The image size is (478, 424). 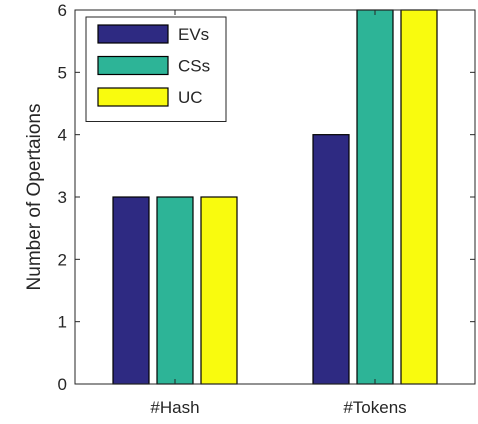 I want to click on legend-label-uc: UC, so click(x=190, y=97).